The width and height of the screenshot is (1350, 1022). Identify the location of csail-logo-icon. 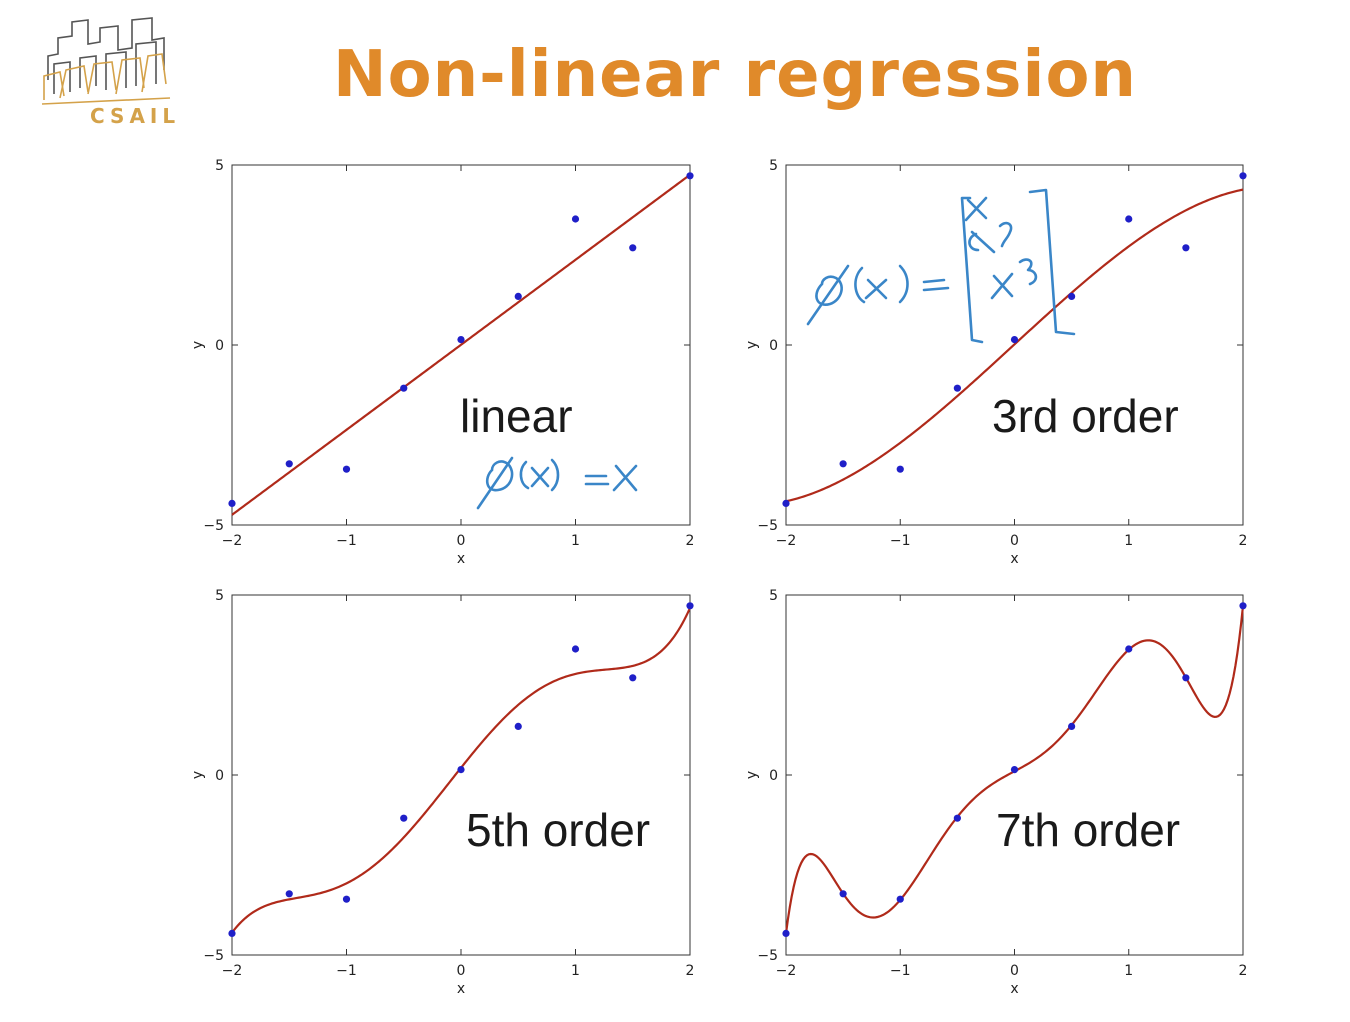
(106, 61).